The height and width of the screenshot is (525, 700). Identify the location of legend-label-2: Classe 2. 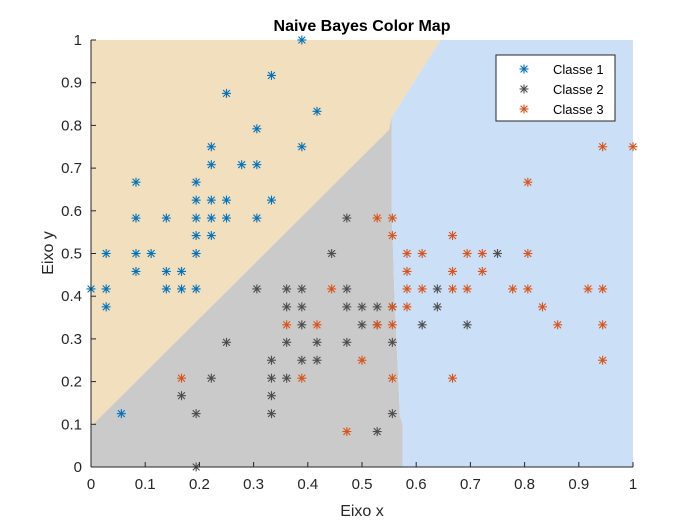
(578, 89).